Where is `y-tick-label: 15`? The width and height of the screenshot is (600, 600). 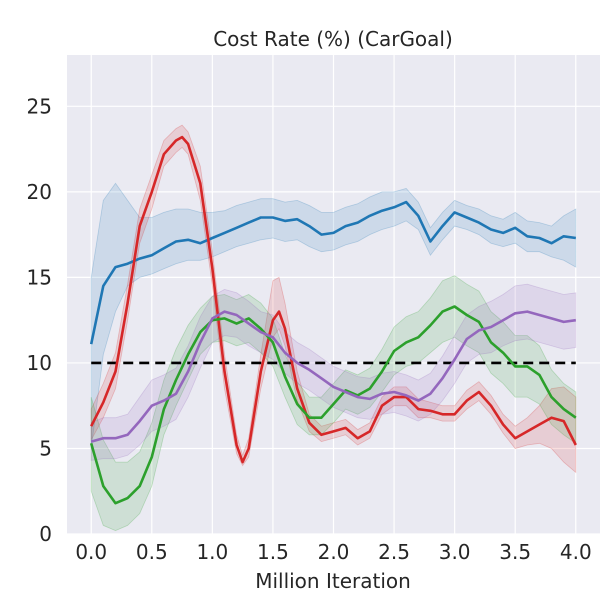 y-tick-label: 15 is located at coordinates (39, 277).